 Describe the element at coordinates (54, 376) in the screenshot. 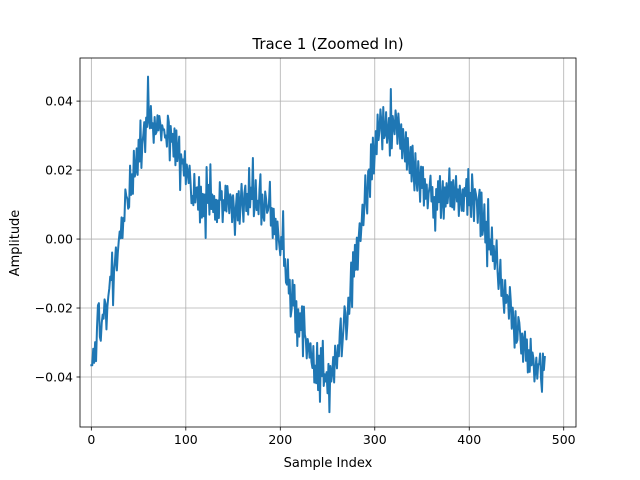

I see `y-tick-label: −0.04` at that location.